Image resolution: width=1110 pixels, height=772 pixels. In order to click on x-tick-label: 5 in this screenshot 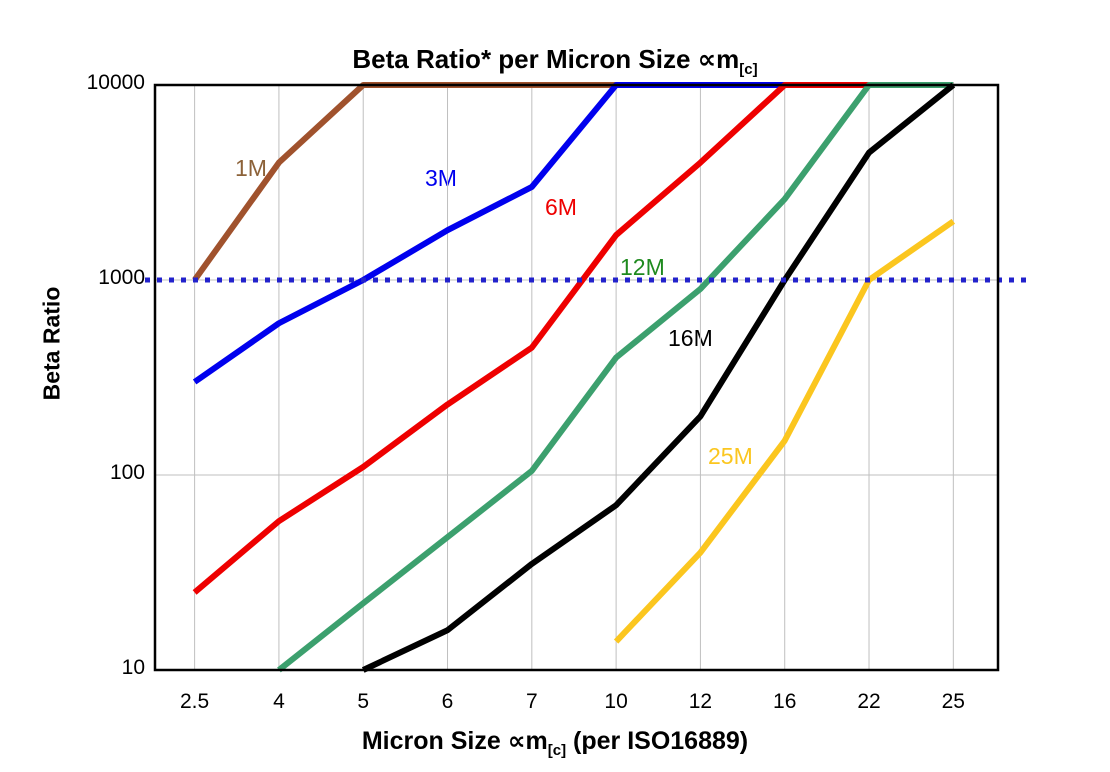, I will do `click(363, 701)`.